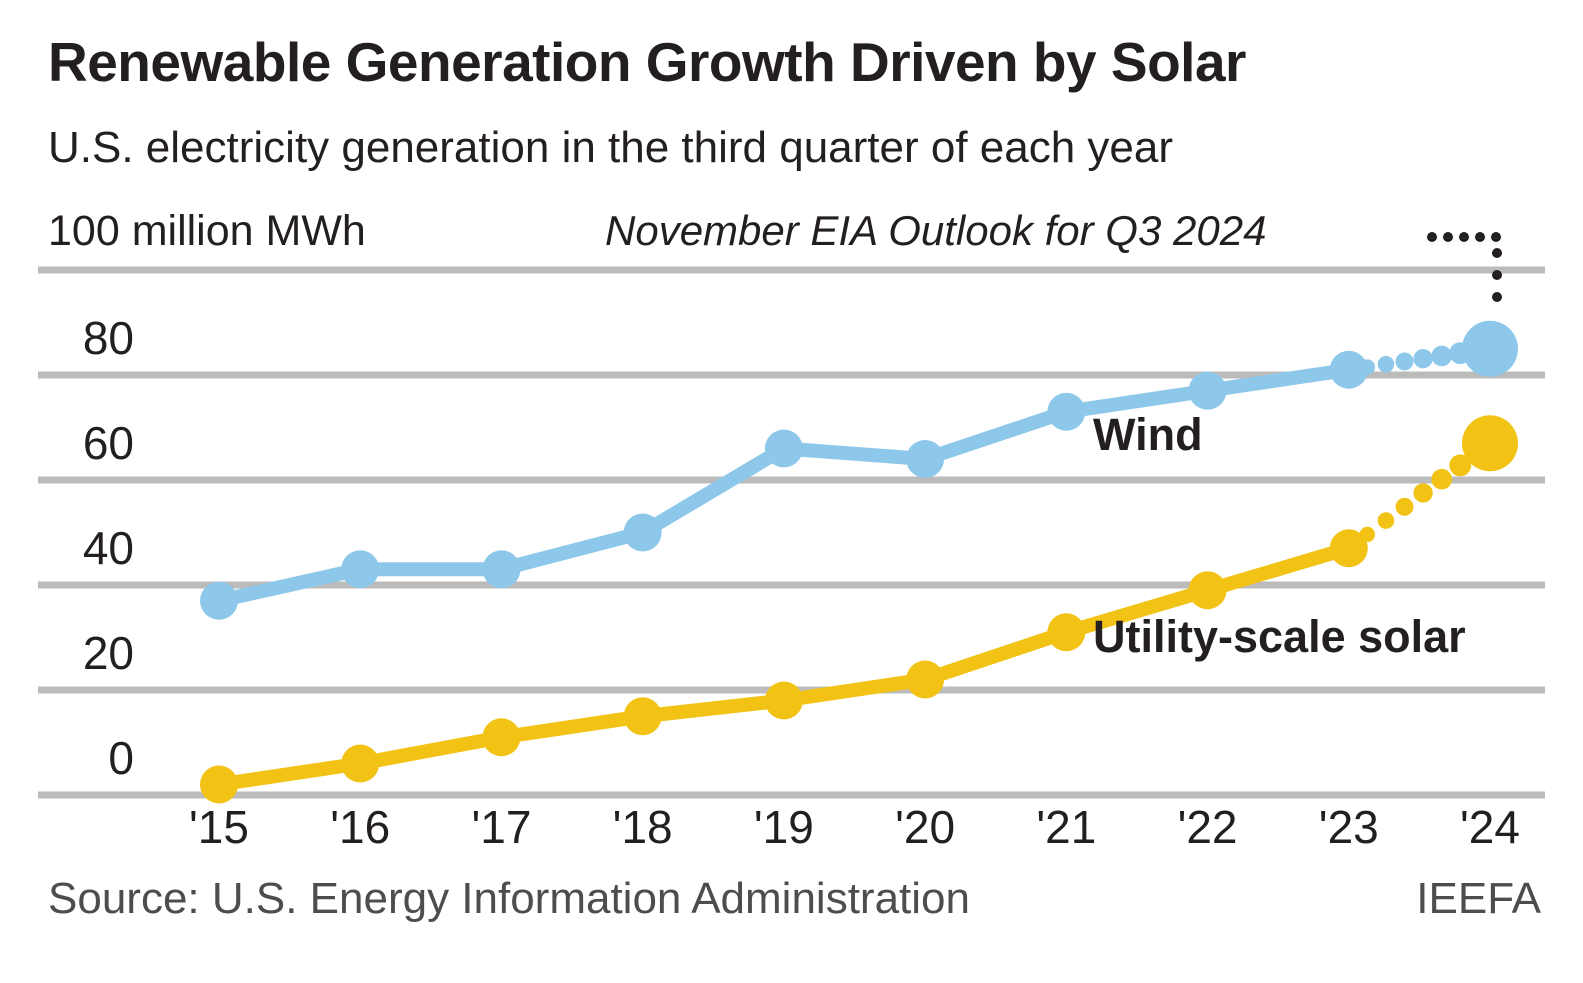  What do you see at coordinates (121, 758) in the screenshot?
I see `y-axis-tick-label: 0` at bounding box center [121, 758].